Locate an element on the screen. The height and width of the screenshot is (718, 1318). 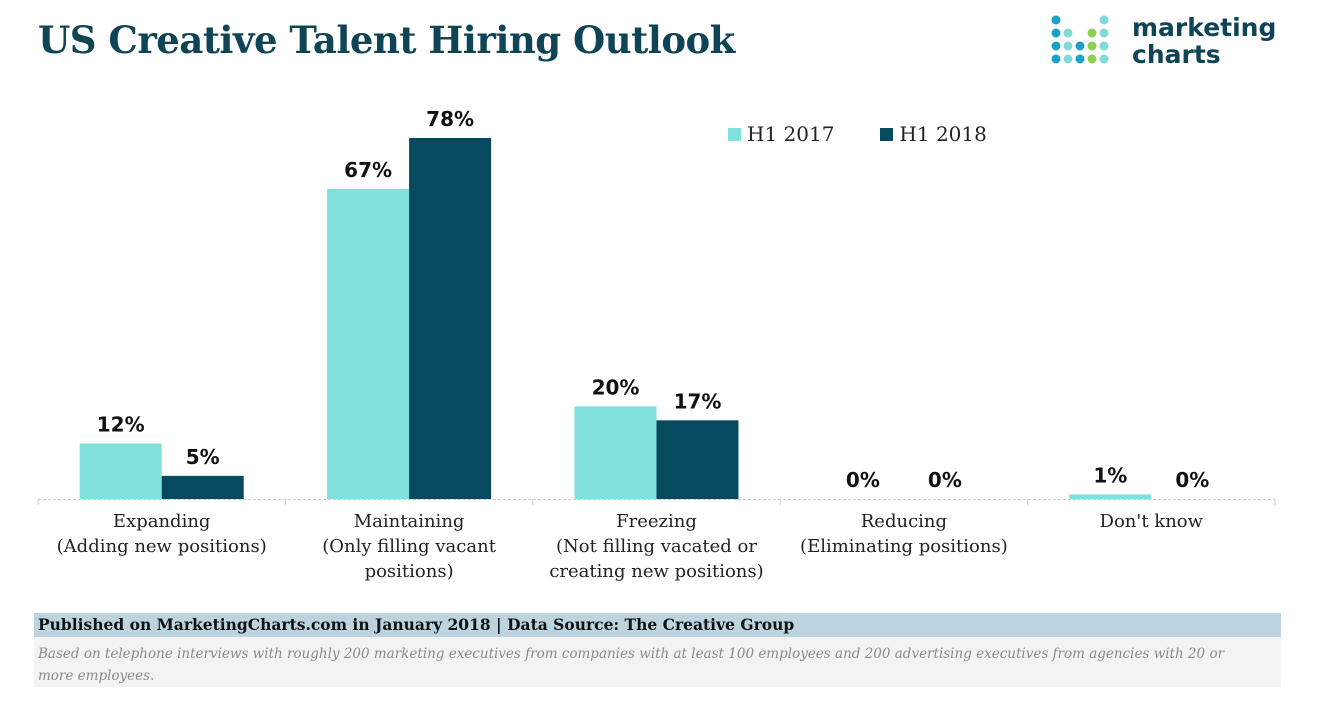
legend-item-h1-2017: H1 2017 is located at coordinates (781, 134).